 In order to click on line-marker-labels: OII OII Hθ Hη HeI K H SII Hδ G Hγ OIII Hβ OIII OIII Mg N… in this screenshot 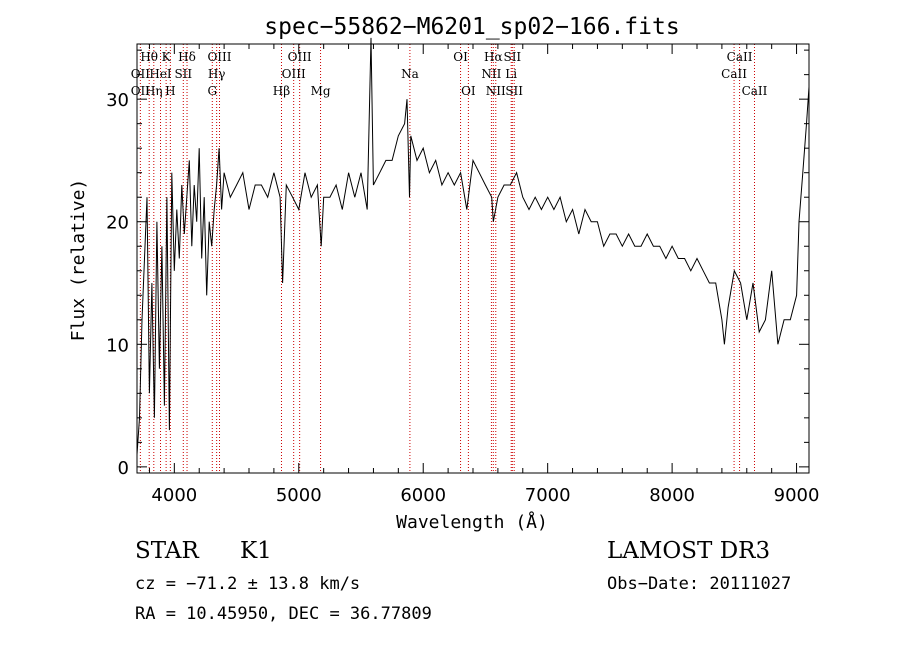, I will do `click(449, 74)`.